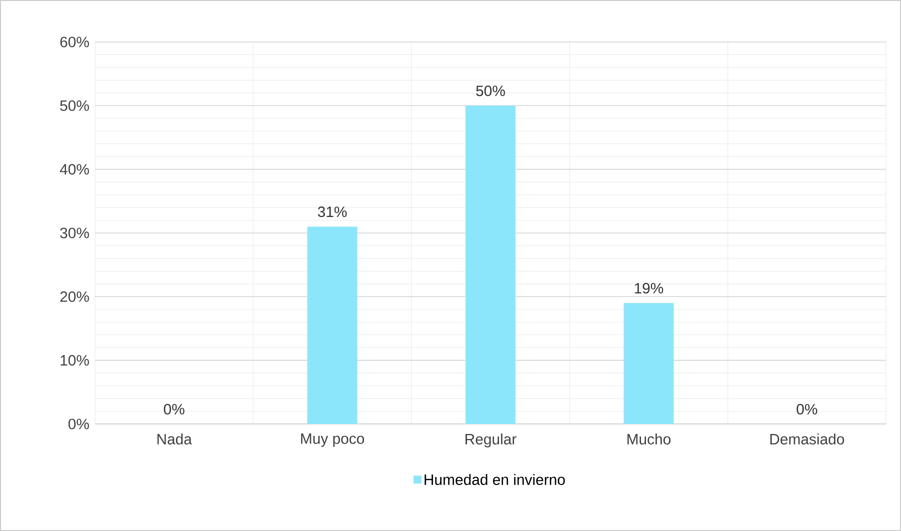  Describe the element at coordinates (174, 439) in the screenshot. I see `x-tick-label: Nada` at that location.